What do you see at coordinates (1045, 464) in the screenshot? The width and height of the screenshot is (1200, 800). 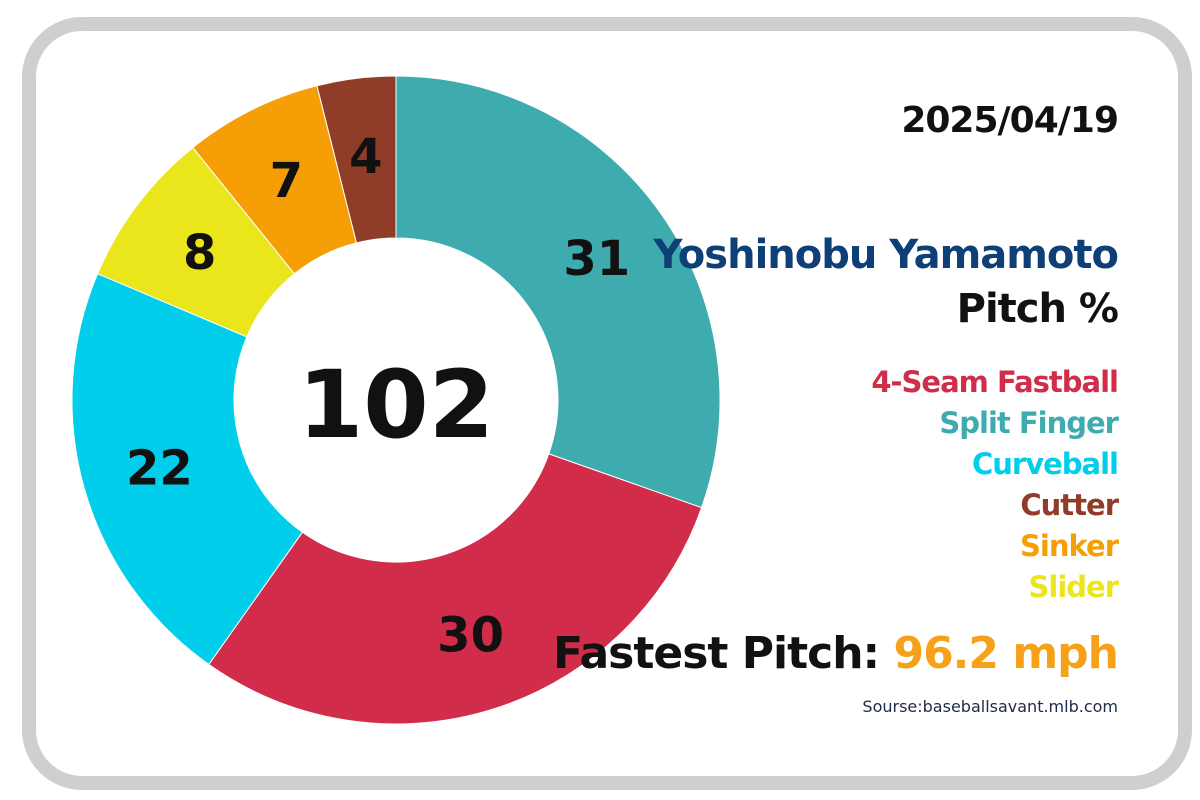 I see `legend-item: Curveball` at bounding box center [1045, 464].